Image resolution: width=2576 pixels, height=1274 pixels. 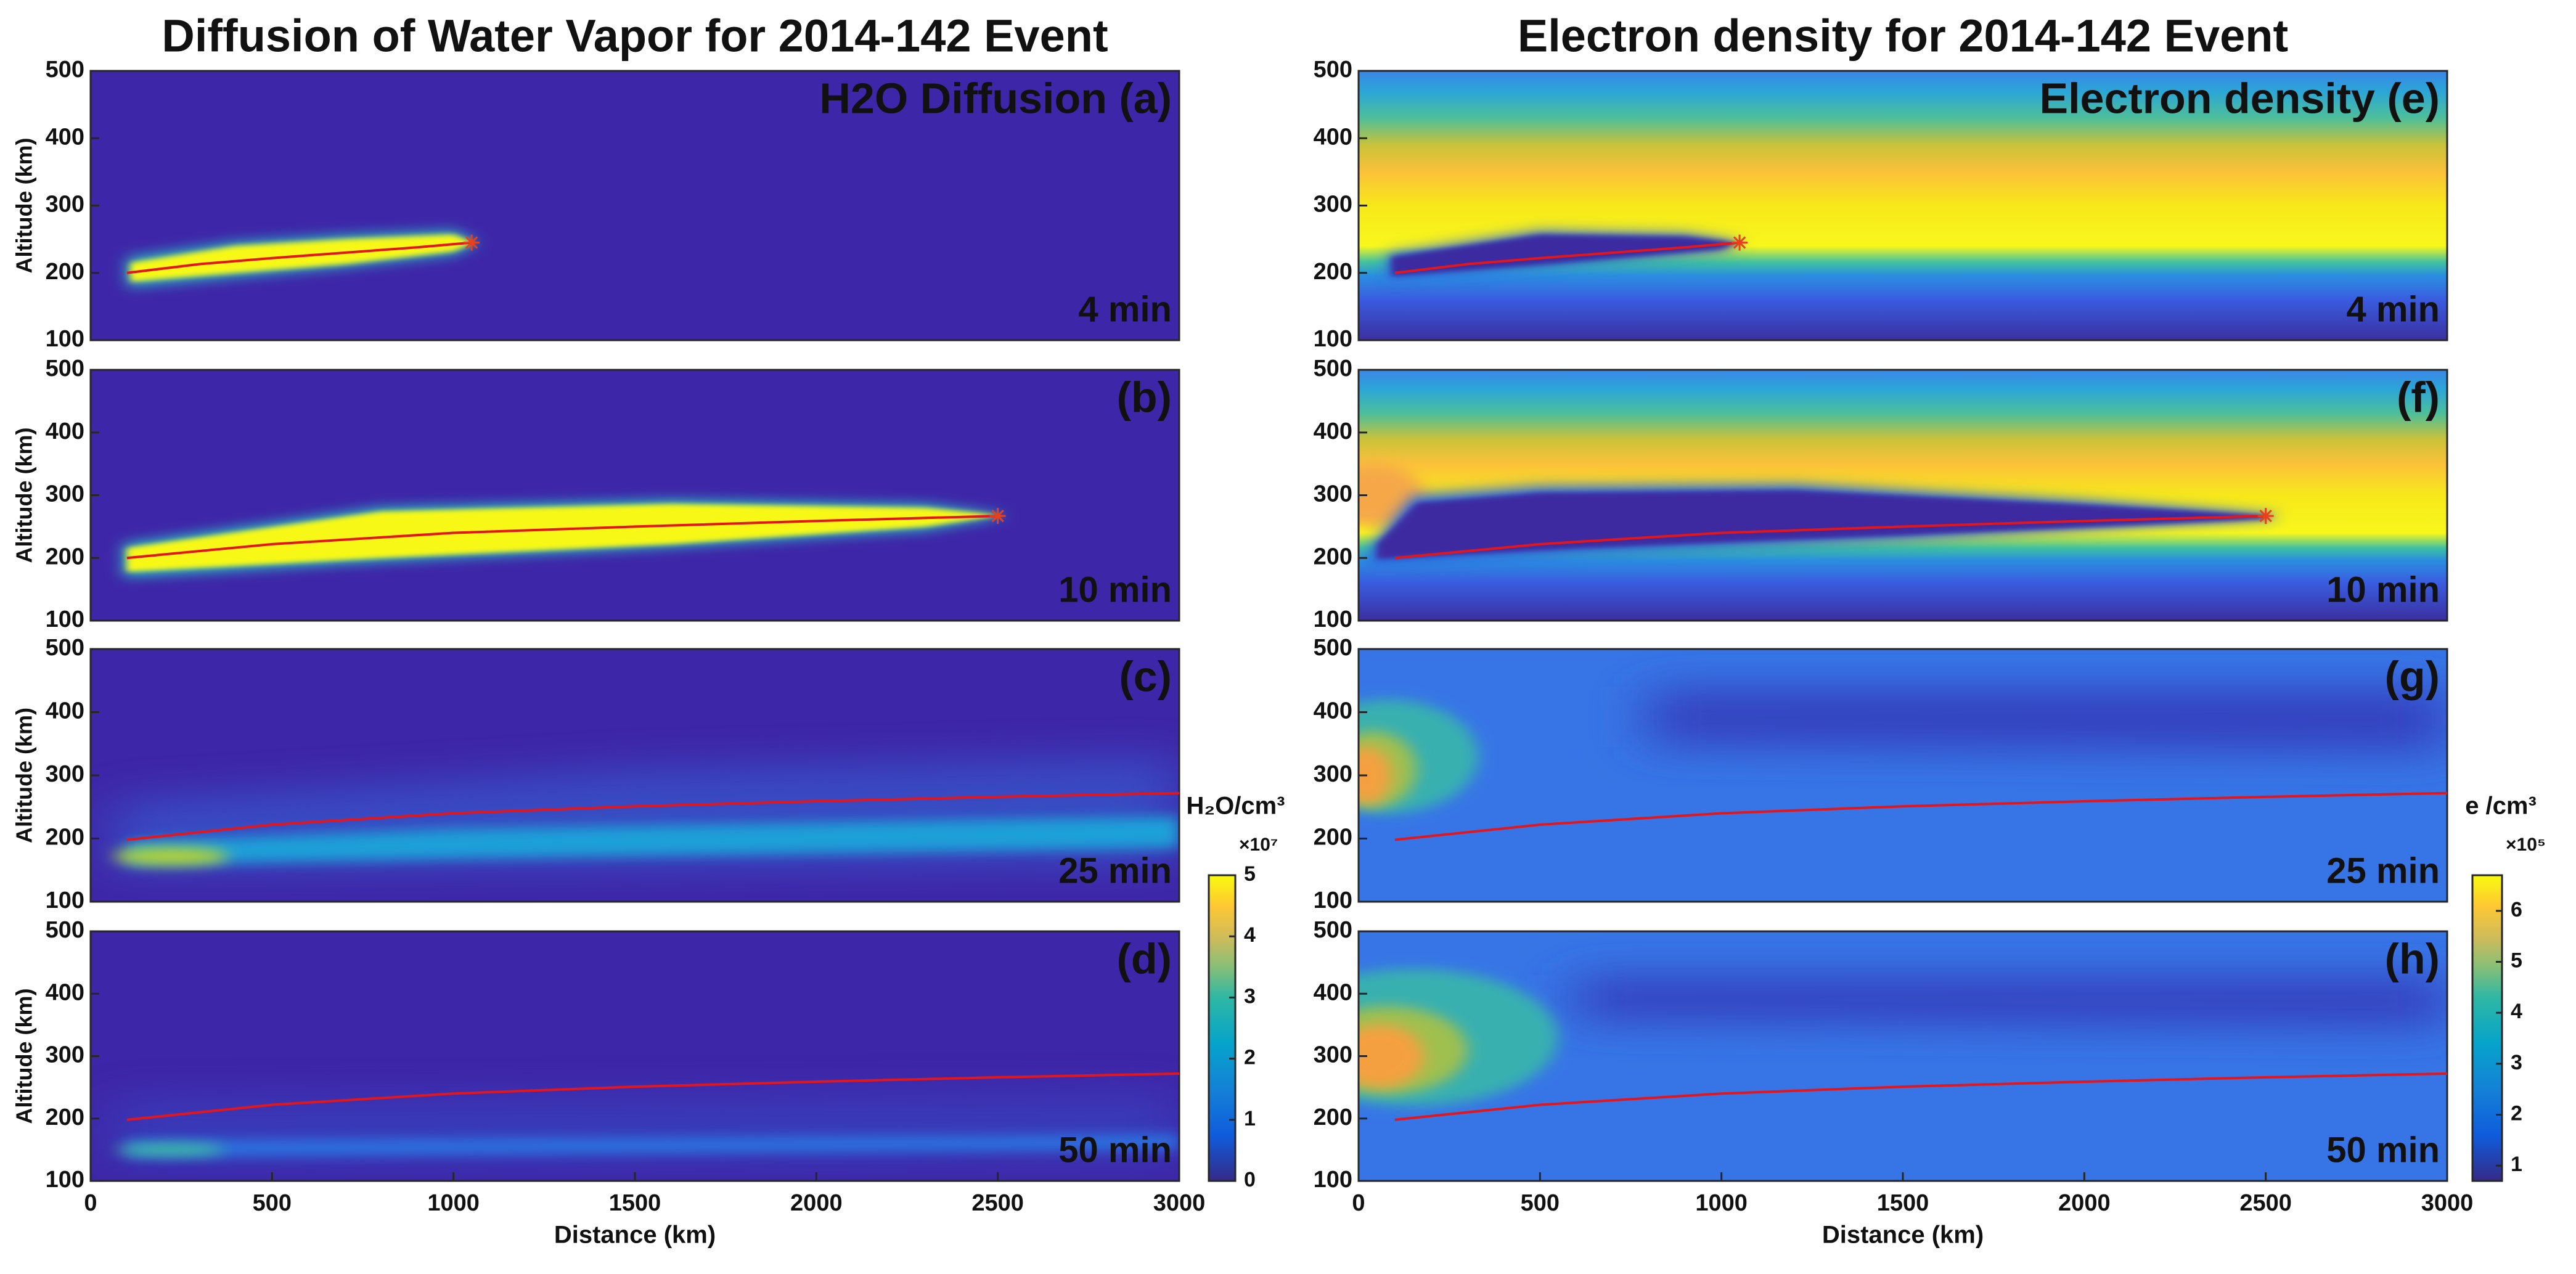 I want to click on panel-label: Electron density (e), so click(x=2239, y=98).